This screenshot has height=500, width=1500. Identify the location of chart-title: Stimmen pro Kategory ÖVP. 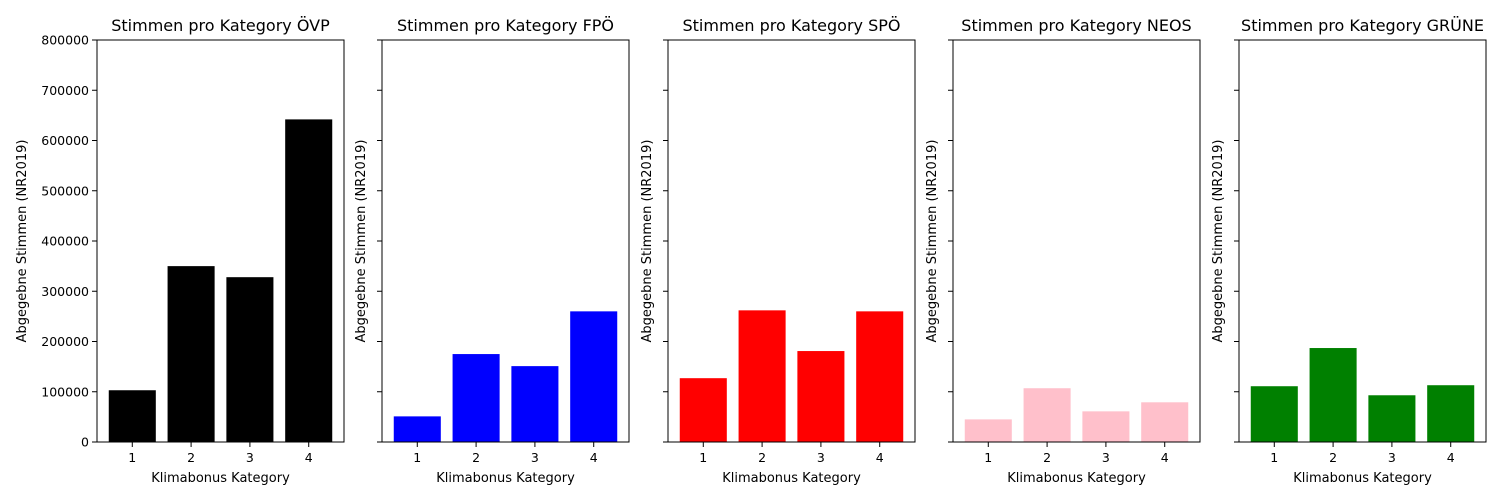
(220, 25).